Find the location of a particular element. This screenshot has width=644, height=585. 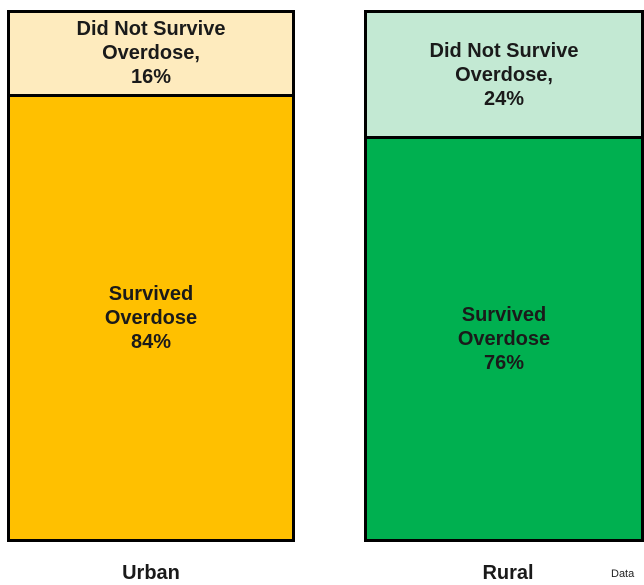

bar-segment: Did Not Survive Overdose, 16% is located at coordinates (151, 53).